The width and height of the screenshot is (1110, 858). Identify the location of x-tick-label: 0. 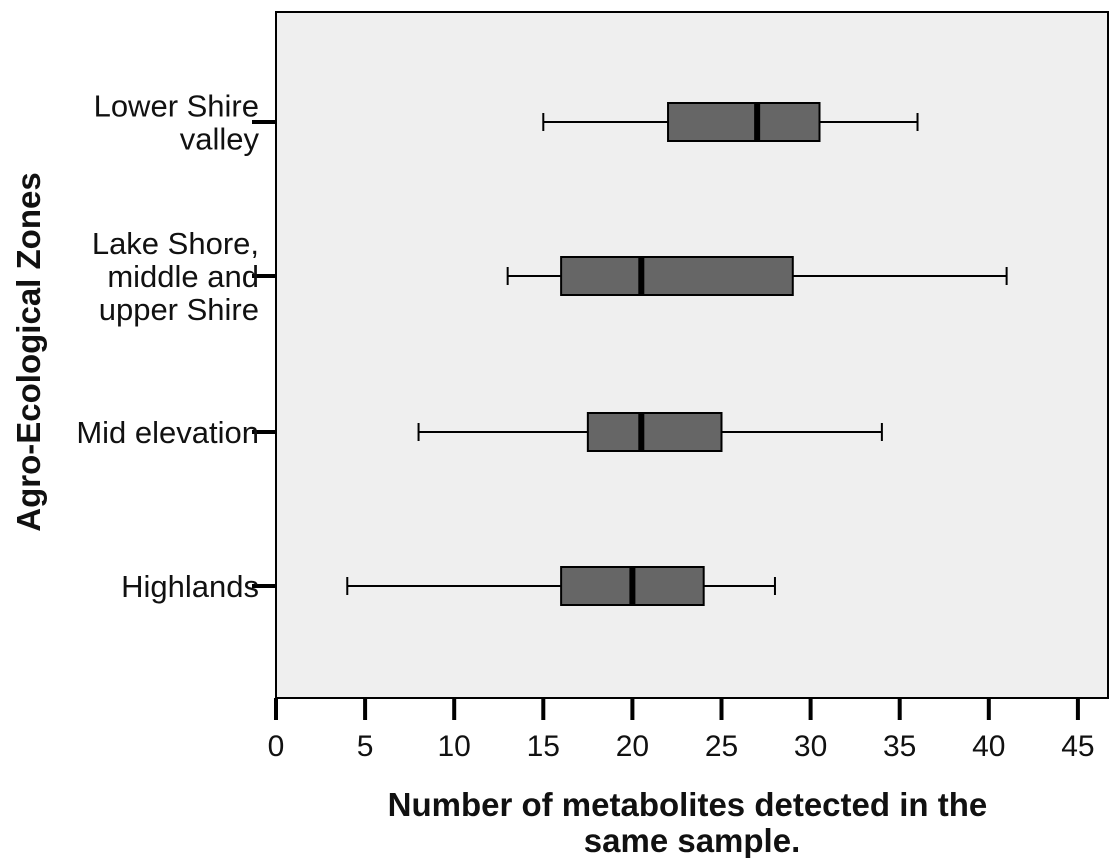
(276, 746).